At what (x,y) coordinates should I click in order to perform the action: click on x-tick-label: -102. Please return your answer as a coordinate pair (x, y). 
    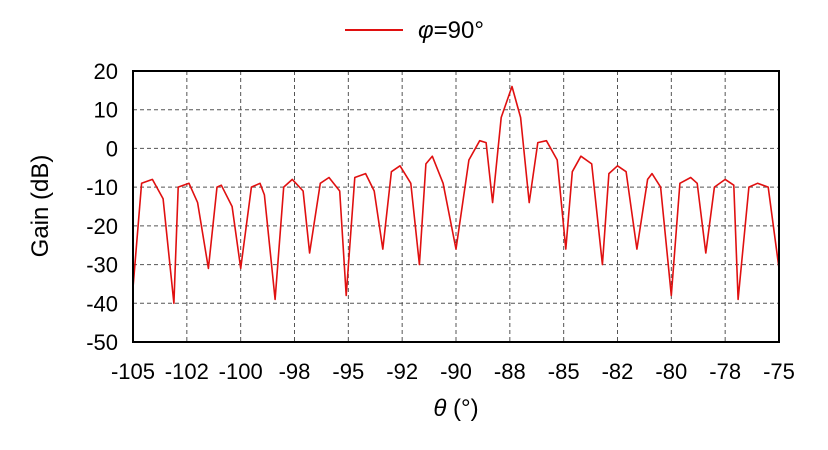
    Looking at the image, I should click on (187, 371).